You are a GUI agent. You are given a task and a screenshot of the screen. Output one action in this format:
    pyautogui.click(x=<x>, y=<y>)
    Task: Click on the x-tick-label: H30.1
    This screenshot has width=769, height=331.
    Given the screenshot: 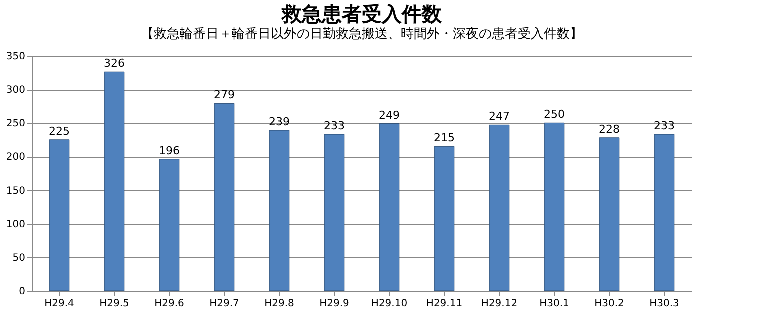 What is the action you would take?
    pyautogui.click(x=555, y=304)
    